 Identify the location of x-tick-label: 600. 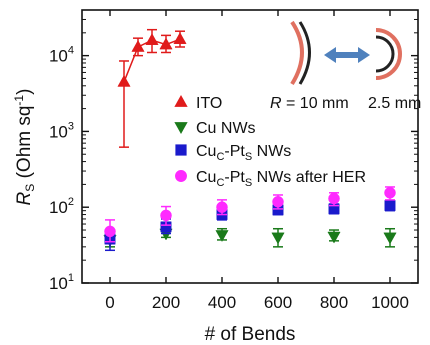
(278, 302).